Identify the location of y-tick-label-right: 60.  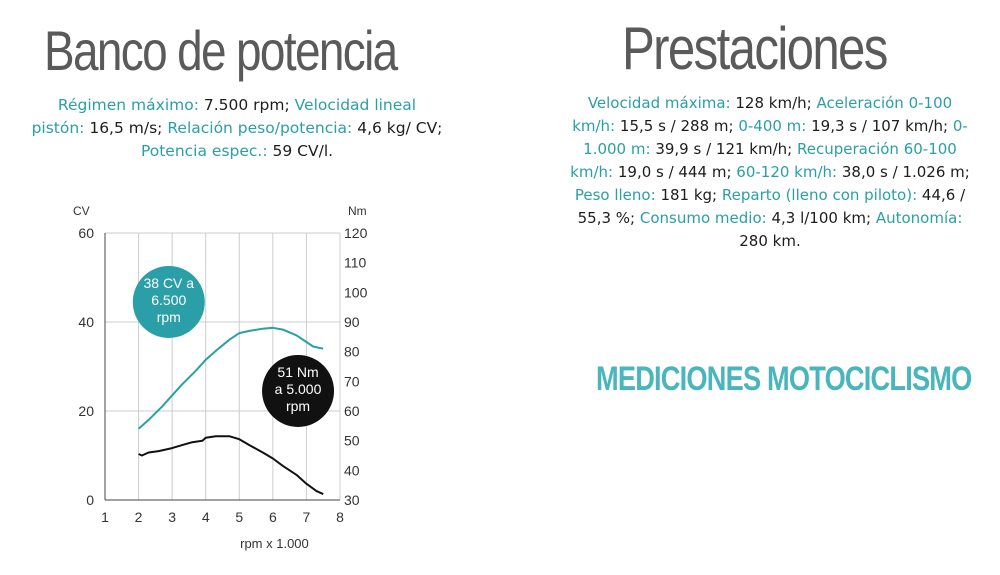
(352, 411).